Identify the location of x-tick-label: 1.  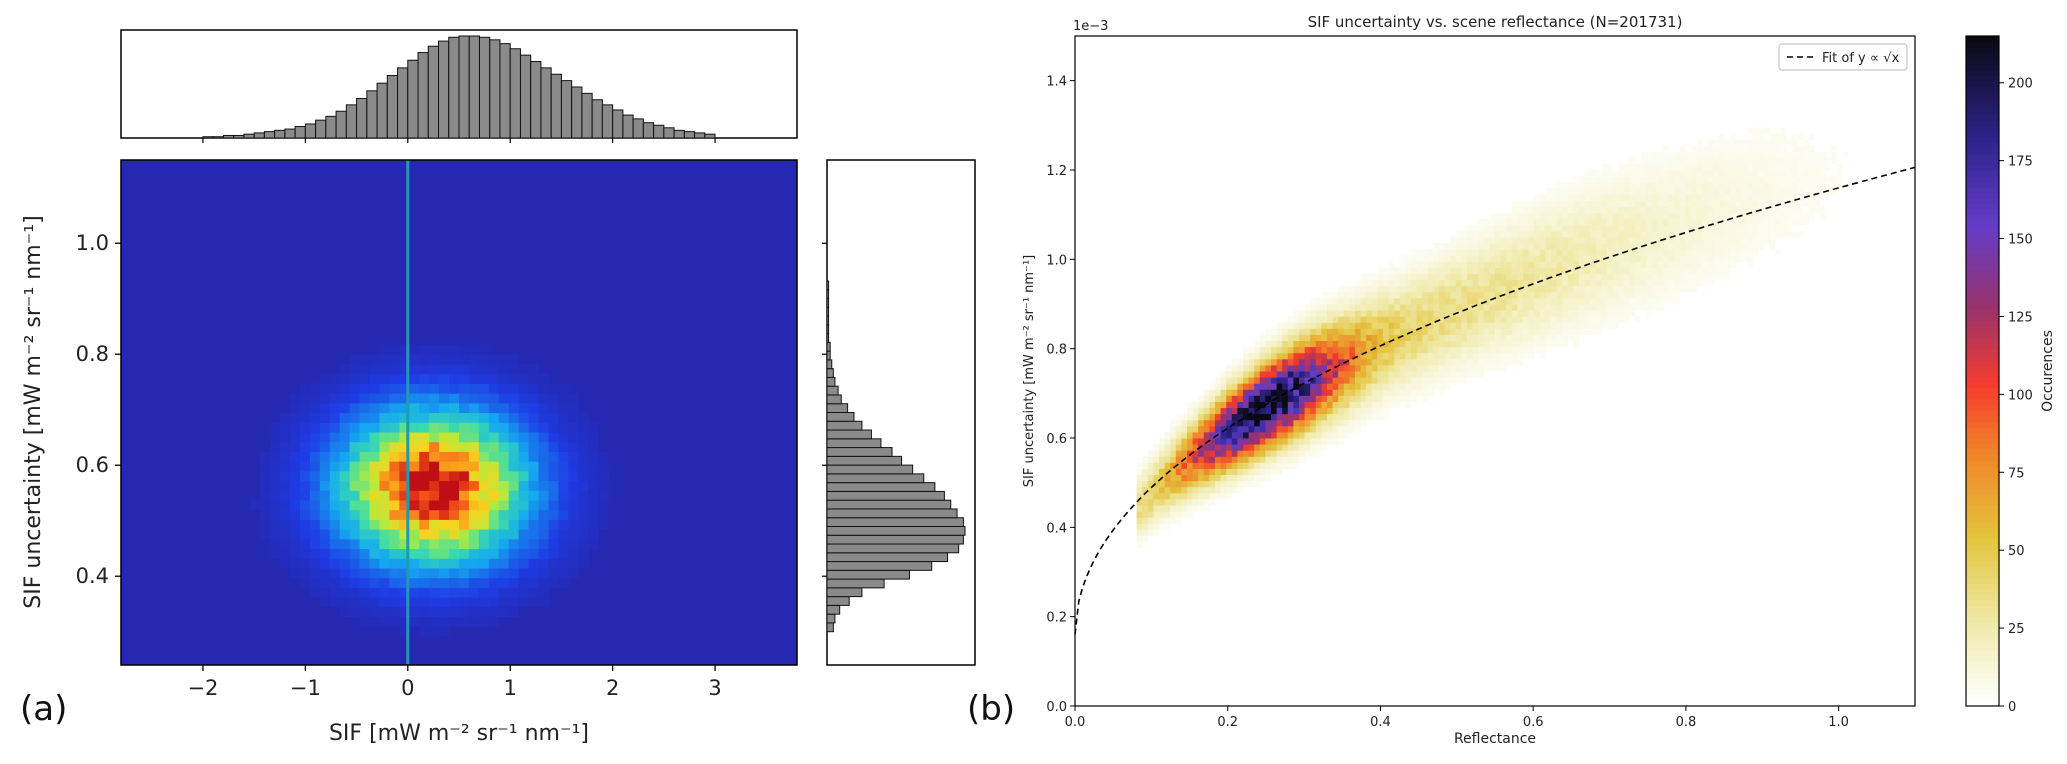
(510, 688).